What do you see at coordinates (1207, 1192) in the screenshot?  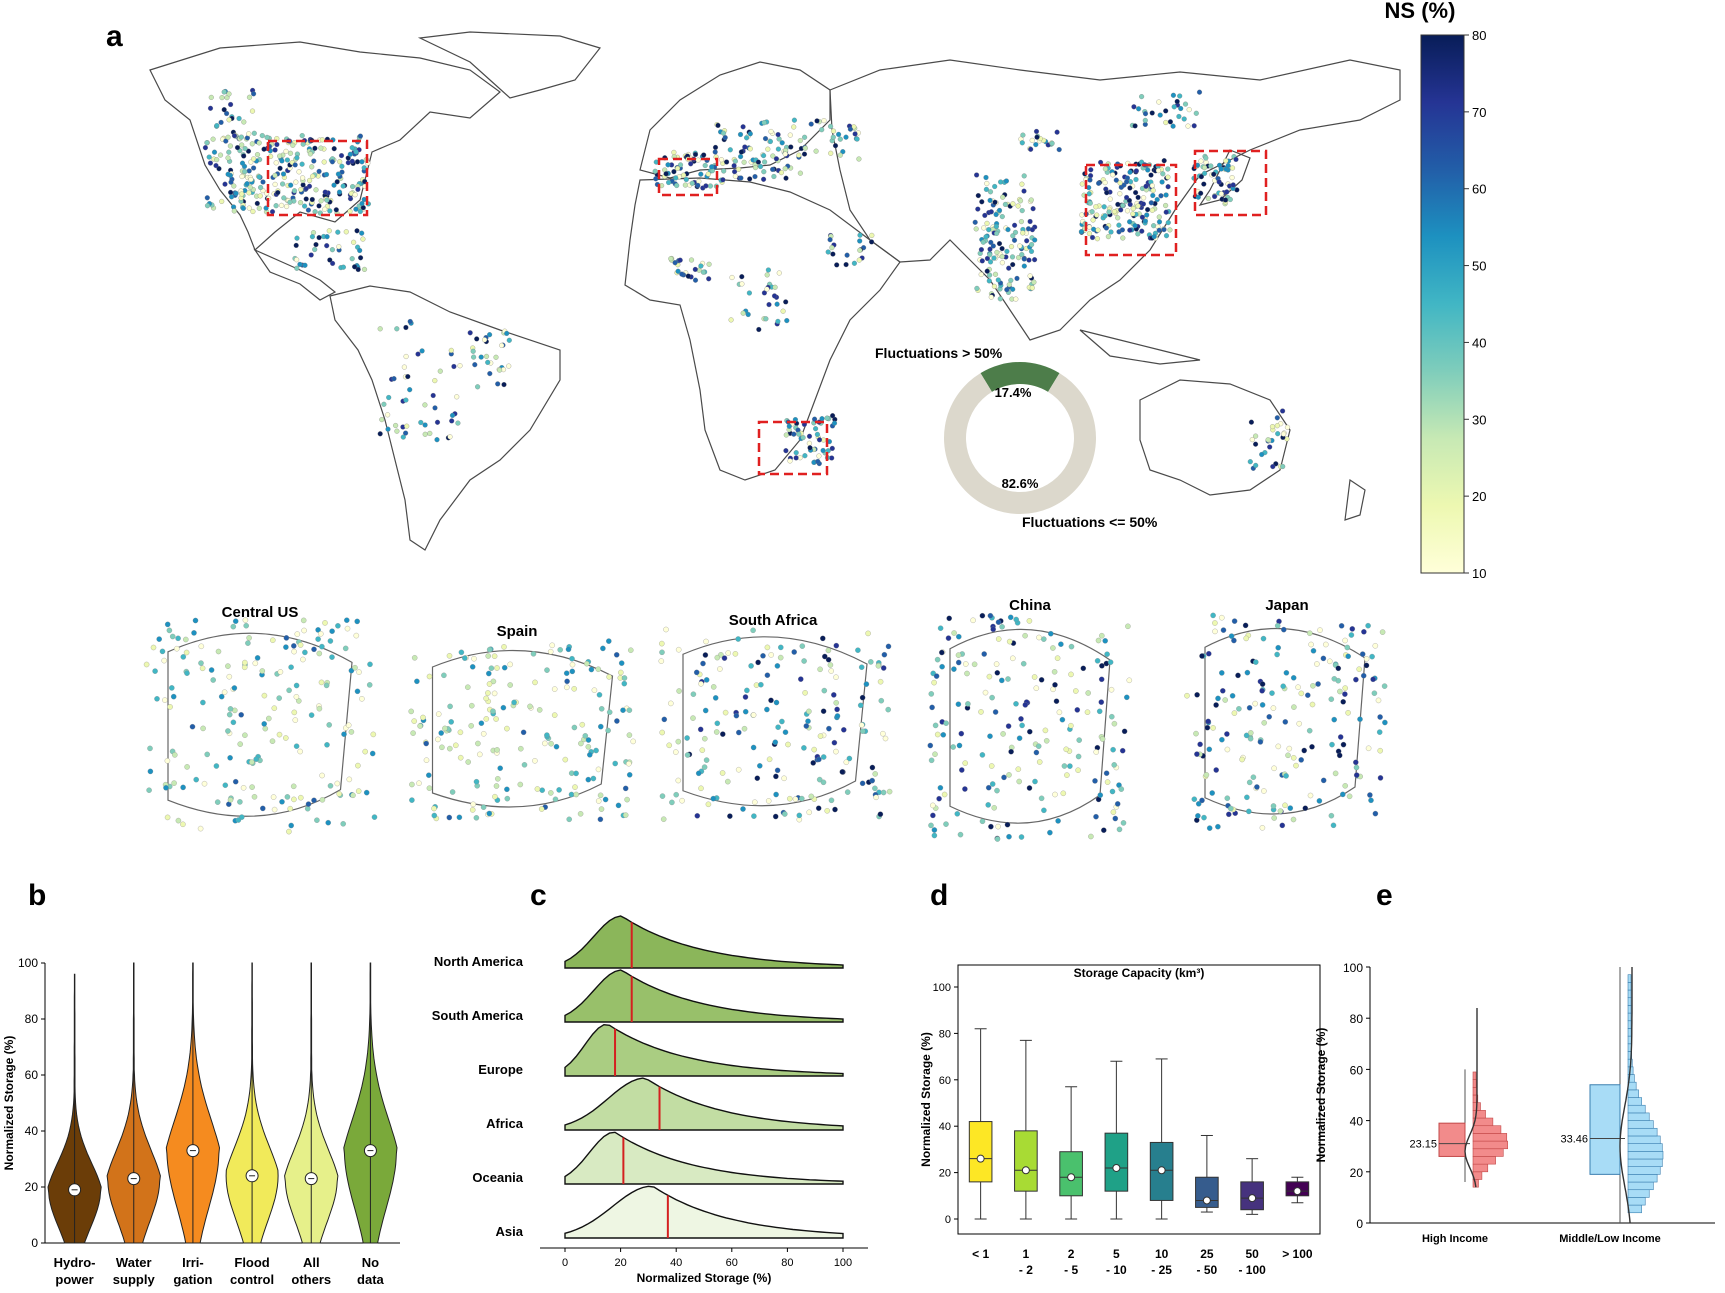 I see `d-box` at bounding box center [1207, 1192].